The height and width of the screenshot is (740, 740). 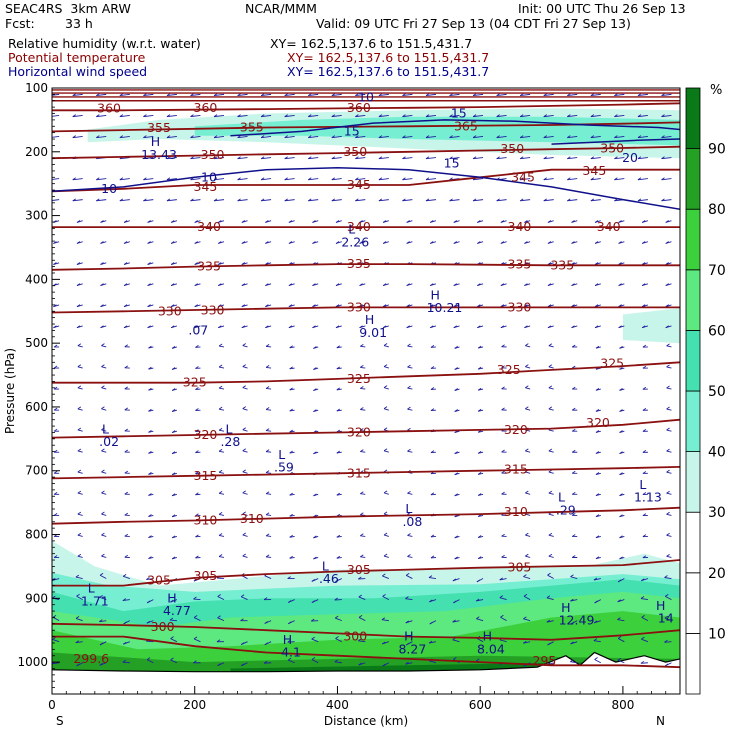 What do you see at coordinates (359, 378) in the screenshot?
I see `theta-label: 325` at bounding box center [359, 378].